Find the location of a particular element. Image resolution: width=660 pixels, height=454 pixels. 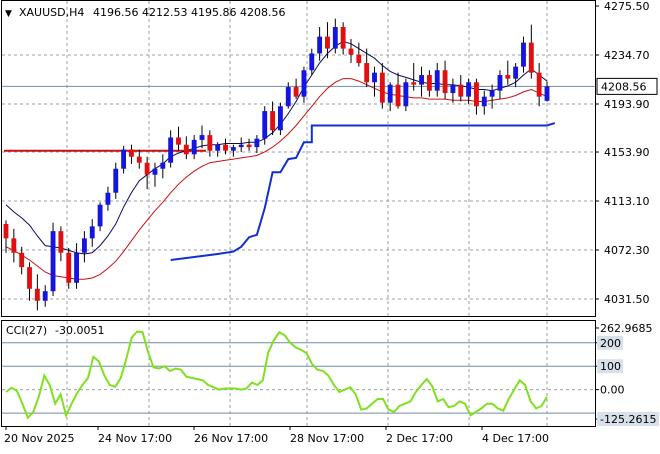

cci-tick-label: 200 is located at coordinates (610, 343).